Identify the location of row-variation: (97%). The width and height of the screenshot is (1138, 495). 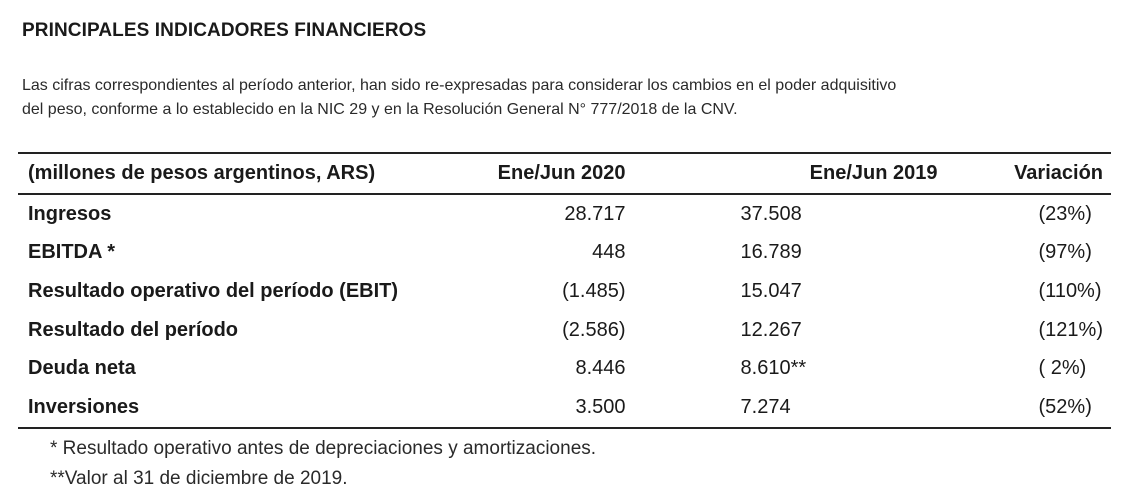
(1065, 252).